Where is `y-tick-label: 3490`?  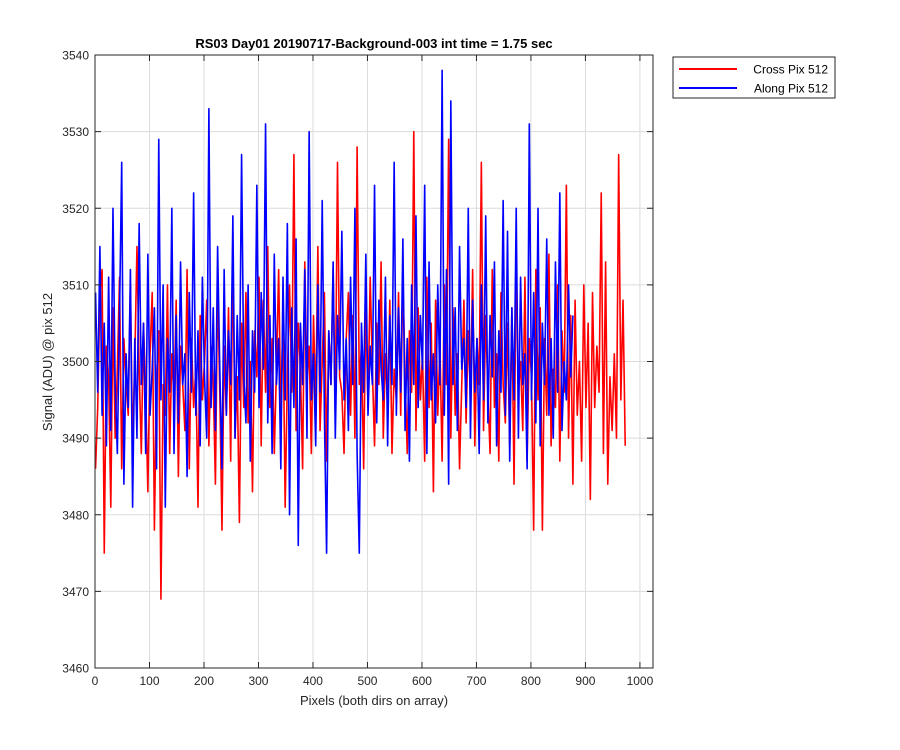
y-tick-label: 3490 is located at coordinates (75, 439).